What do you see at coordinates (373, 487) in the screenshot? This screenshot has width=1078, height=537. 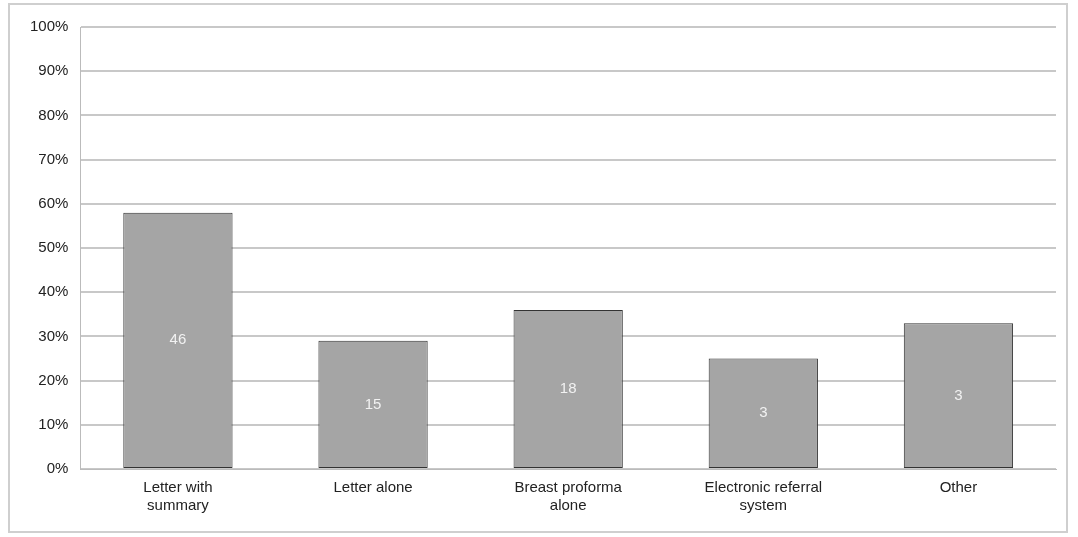 I see `x-tick-label: Letter alone` at bounding box center [373, 487].